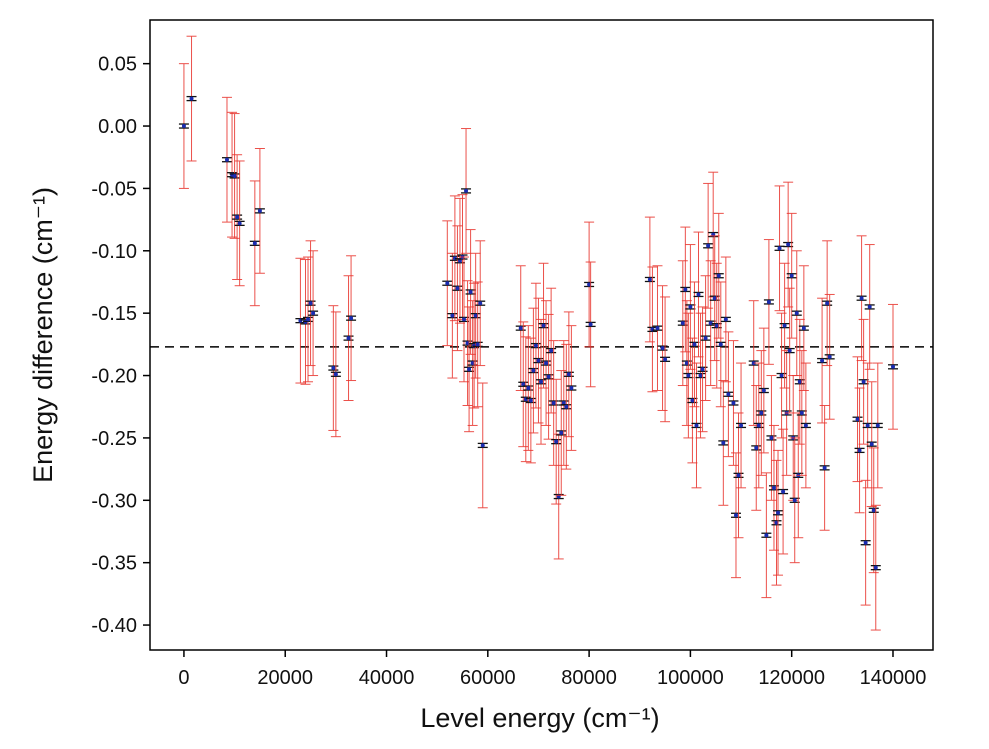  What do you see at coordinates (114, 439) in the screenshot?
I see `y-tick-label: -0.25` at bounding box center [114, 439].